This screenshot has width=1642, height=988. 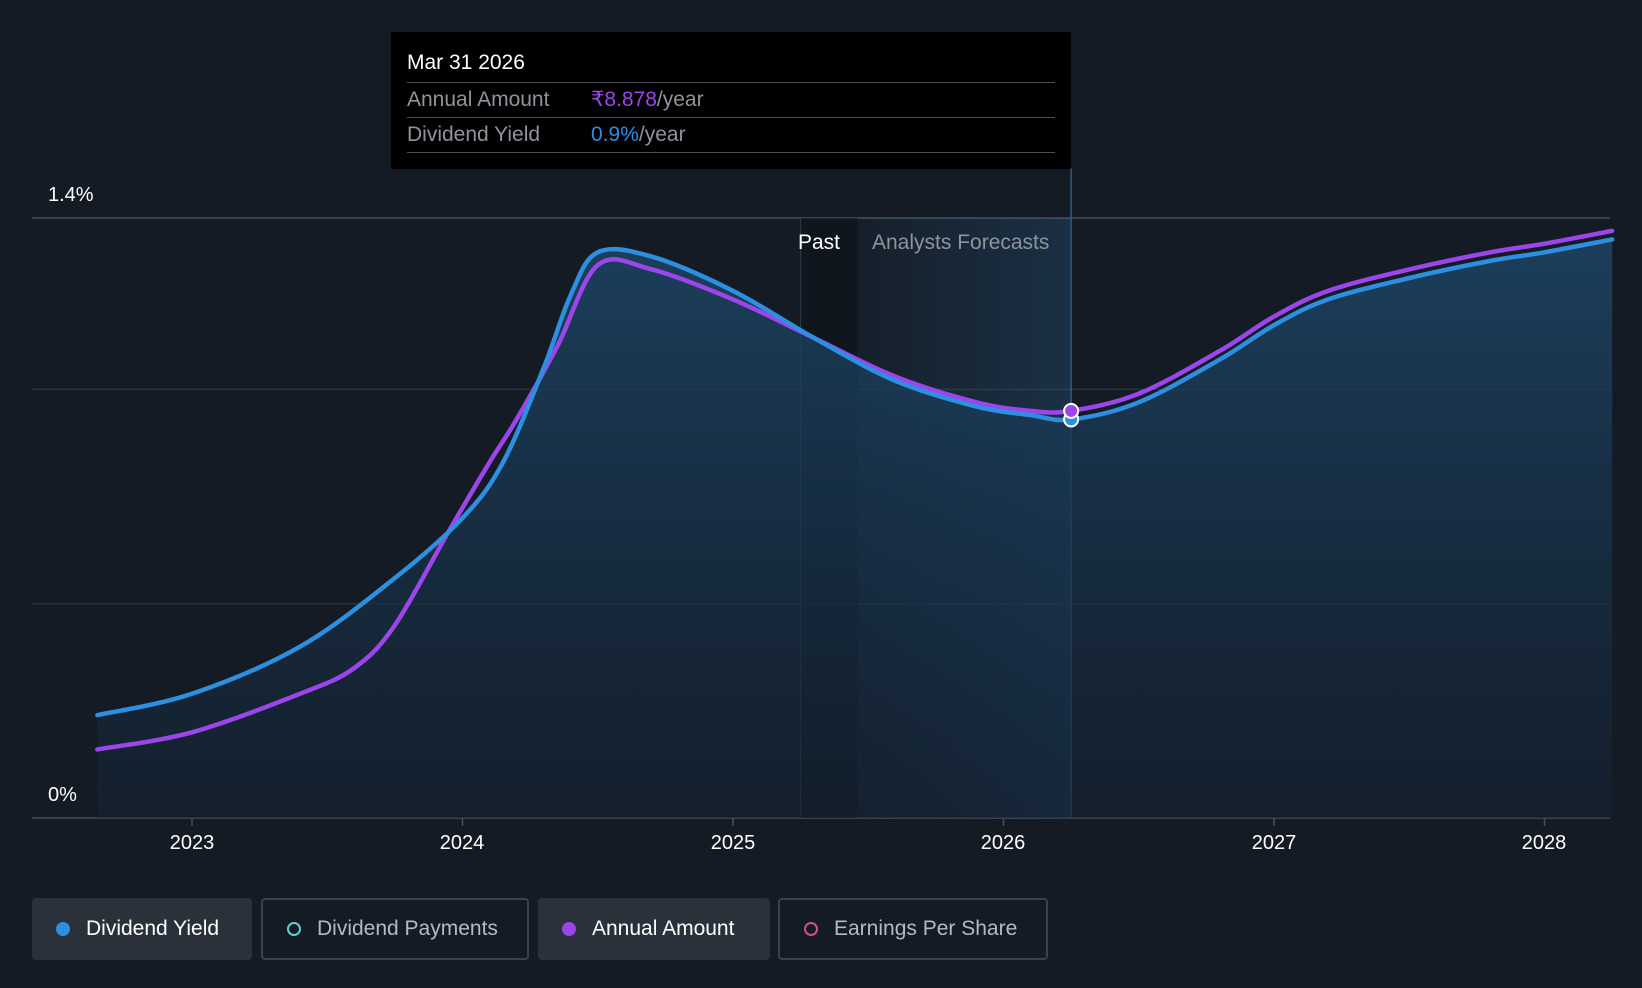 I want to click on x-tick-label: 2024, so click(x=462, y=843).